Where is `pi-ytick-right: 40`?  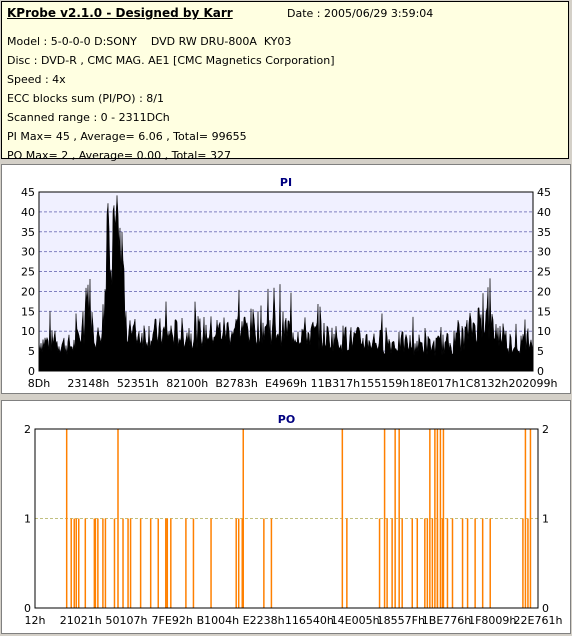
pi-ytick-right: 40 is located at coordinates (544, 212).